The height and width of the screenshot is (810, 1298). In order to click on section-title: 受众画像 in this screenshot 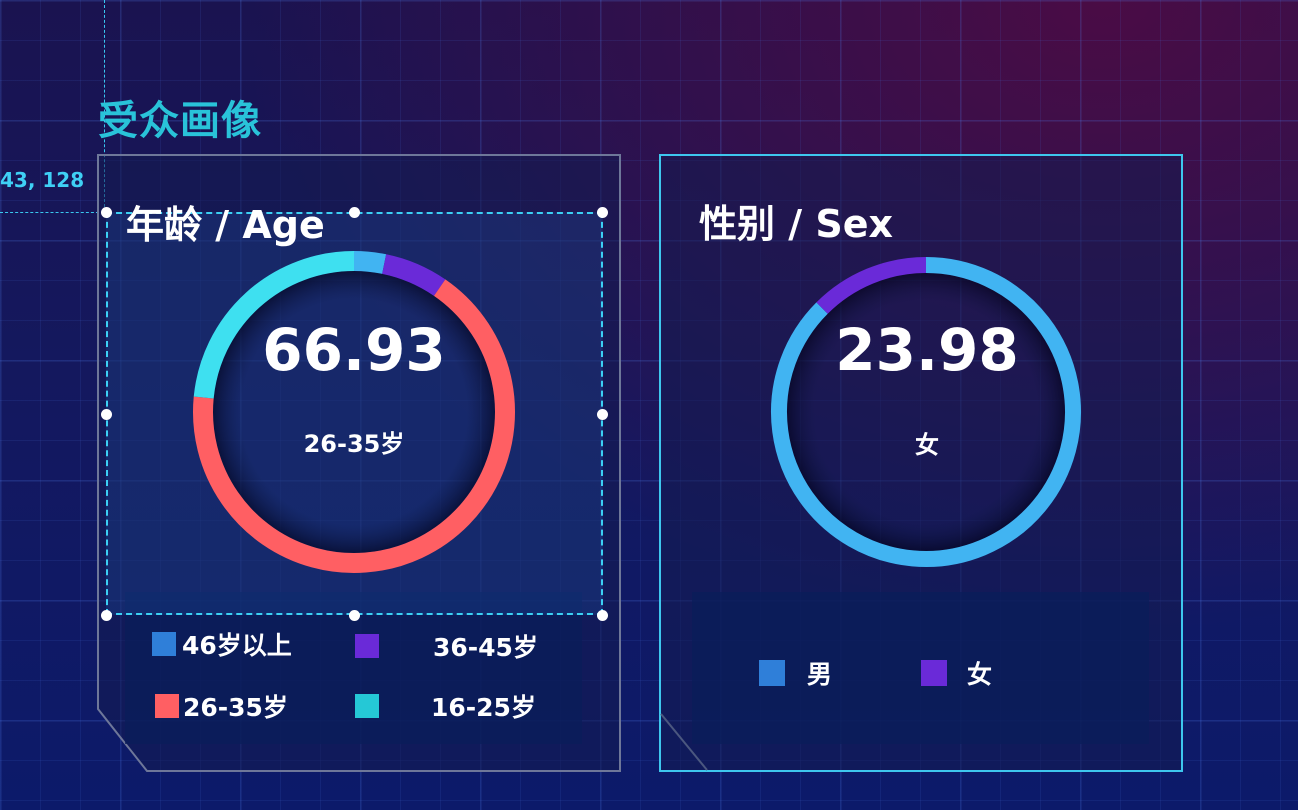, I will do `click(180, 121)`.